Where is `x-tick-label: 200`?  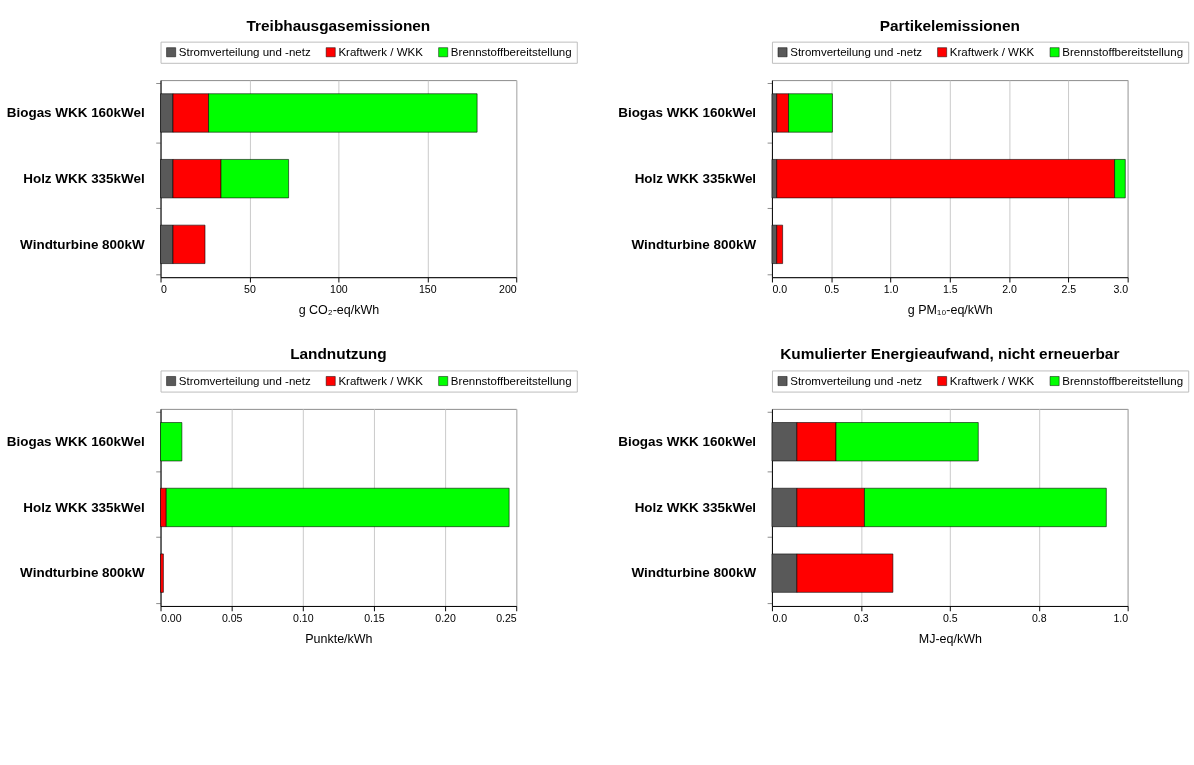 x-tick-label: 200 is located at coordinates (508, 289).